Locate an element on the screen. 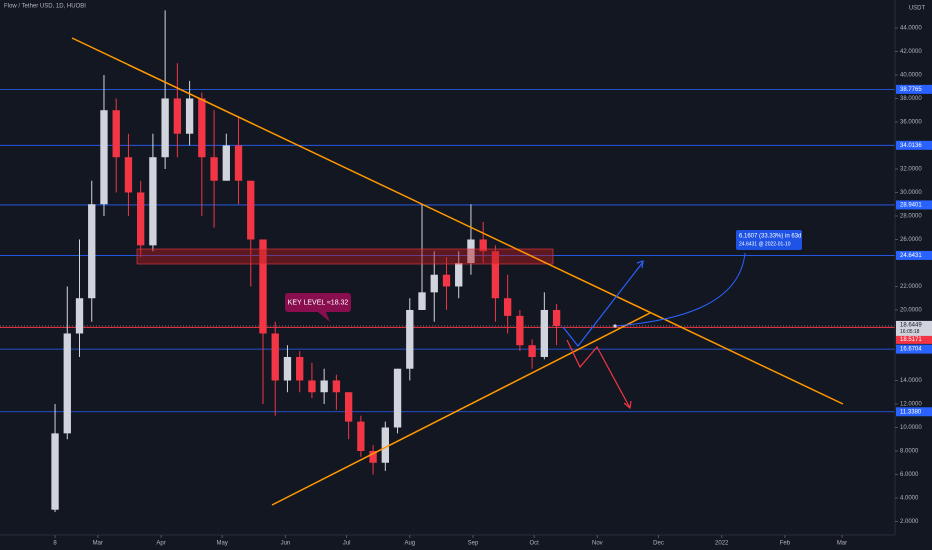 The width and height of the screenshot is (932, 550). bull-projection is located at coordinates (603, 304).